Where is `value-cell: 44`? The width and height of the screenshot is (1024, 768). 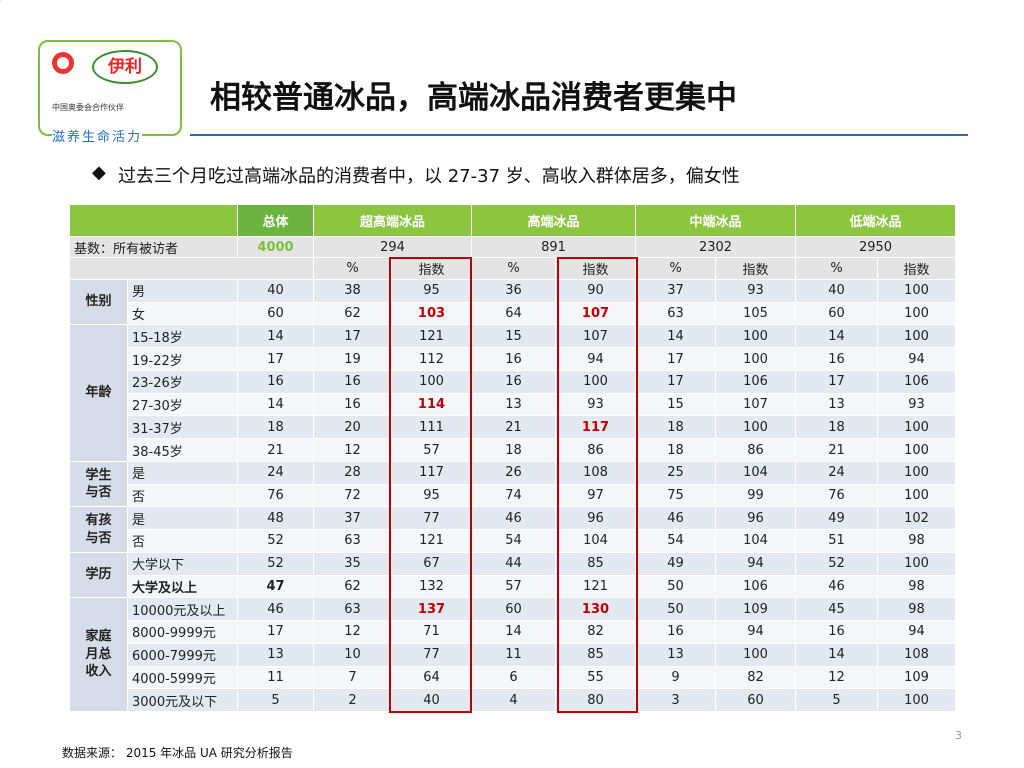 value-cell: 44 is located at coordinates (514, 564).